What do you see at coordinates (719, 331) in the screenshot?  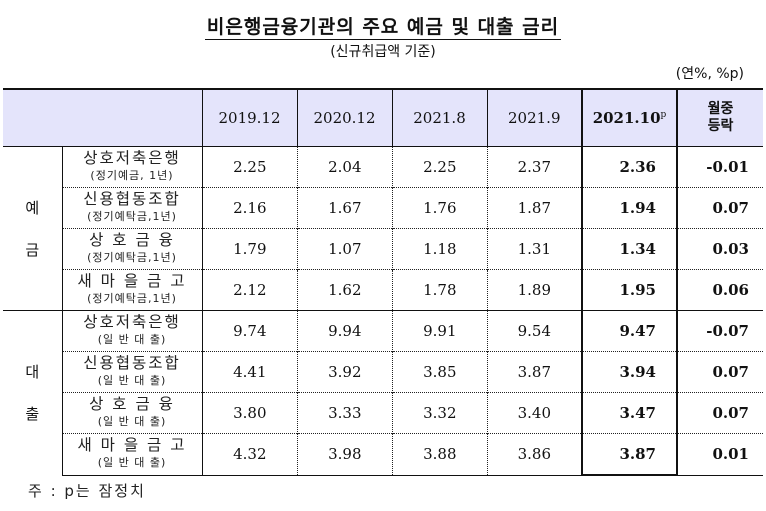 I see `monthly-change-value: -0.07` at bounding box center [719, 331].